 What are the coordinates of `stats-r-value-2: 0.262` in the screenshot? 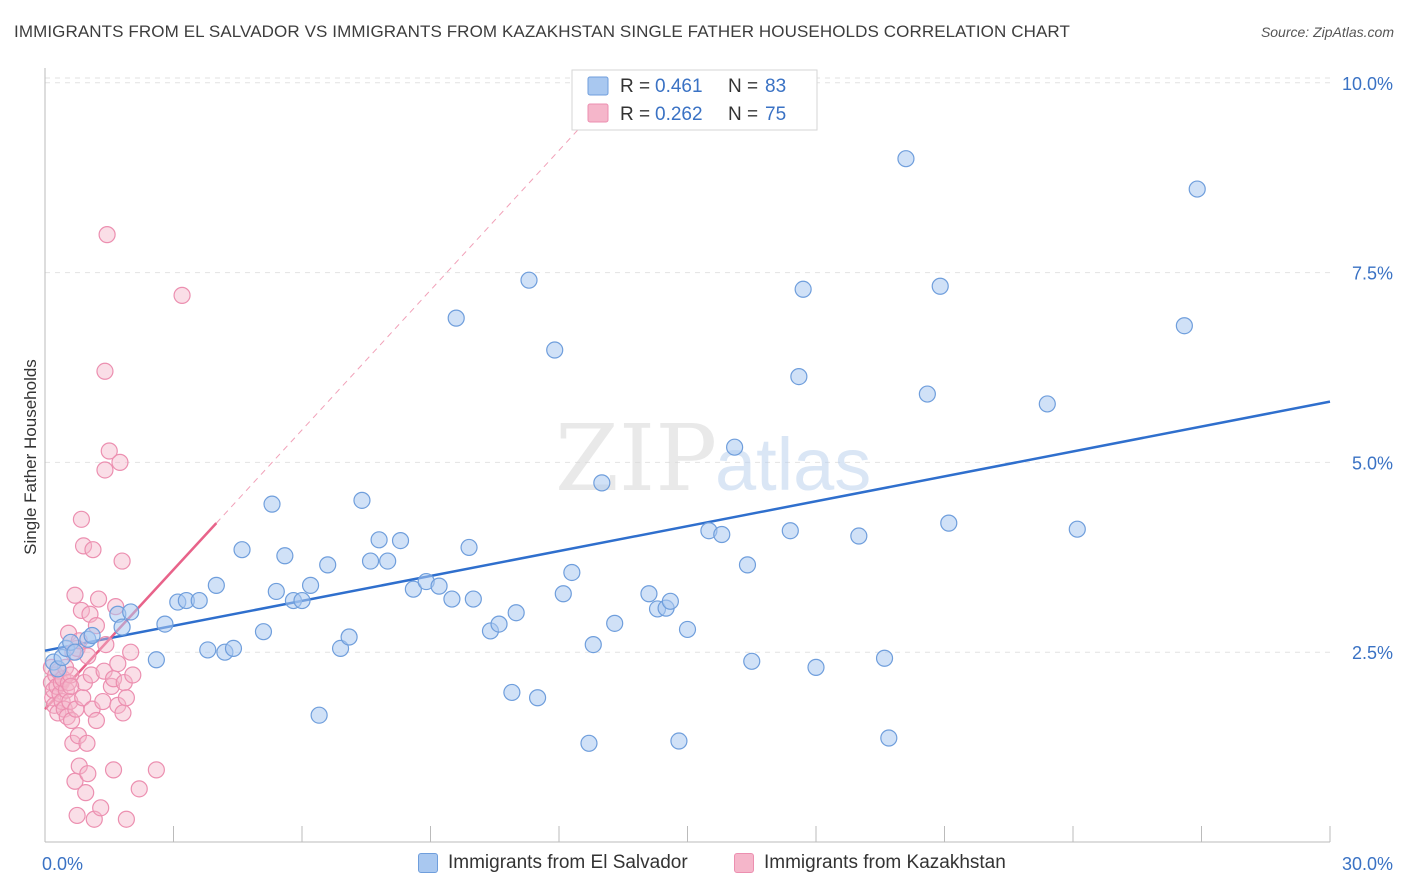 It's located at (679, 114).